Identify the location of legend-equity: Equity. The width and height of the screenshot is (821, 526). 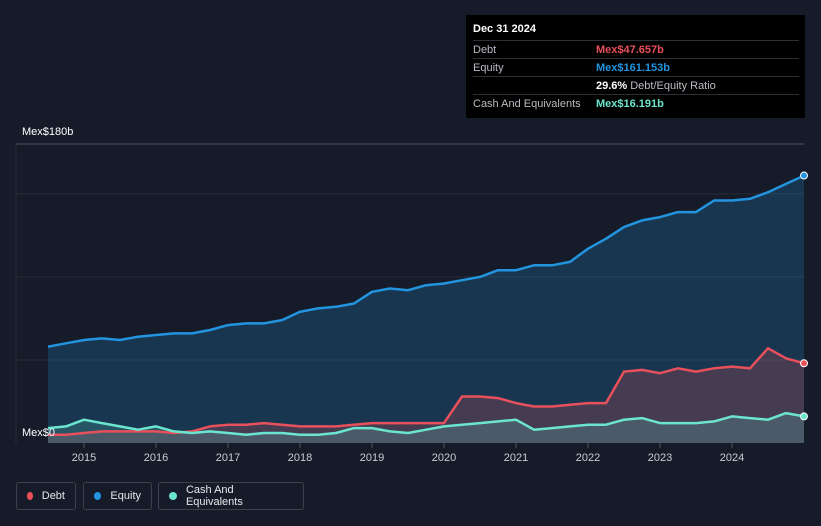
(117, 496).